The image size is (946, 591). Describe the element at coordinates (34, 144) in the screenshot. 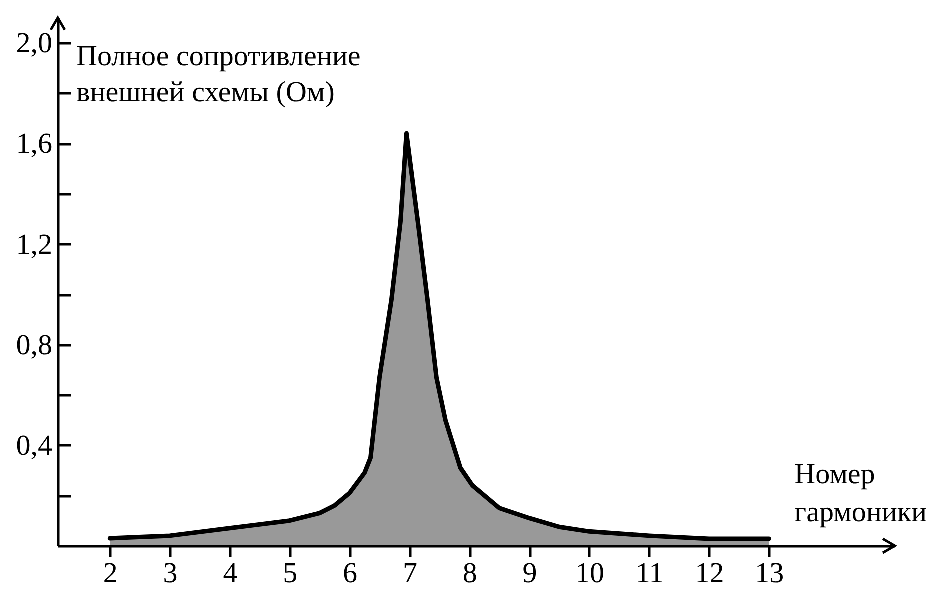

I see `y-tick-label: 1,6` at that location.